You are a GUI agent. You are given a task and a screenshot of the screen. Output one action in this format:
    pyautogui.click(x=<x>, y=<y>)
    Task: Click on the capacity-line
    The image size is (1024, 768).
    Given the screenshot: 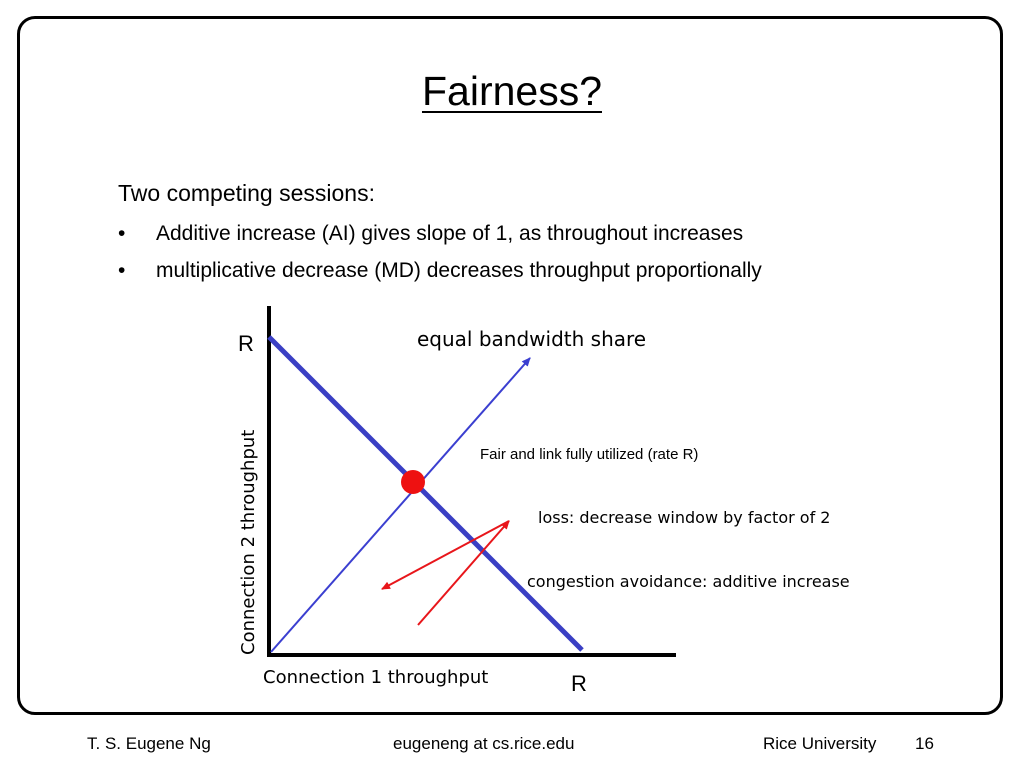 What is the action you would take?
    pyautogui.click(x=425, y=493)
    